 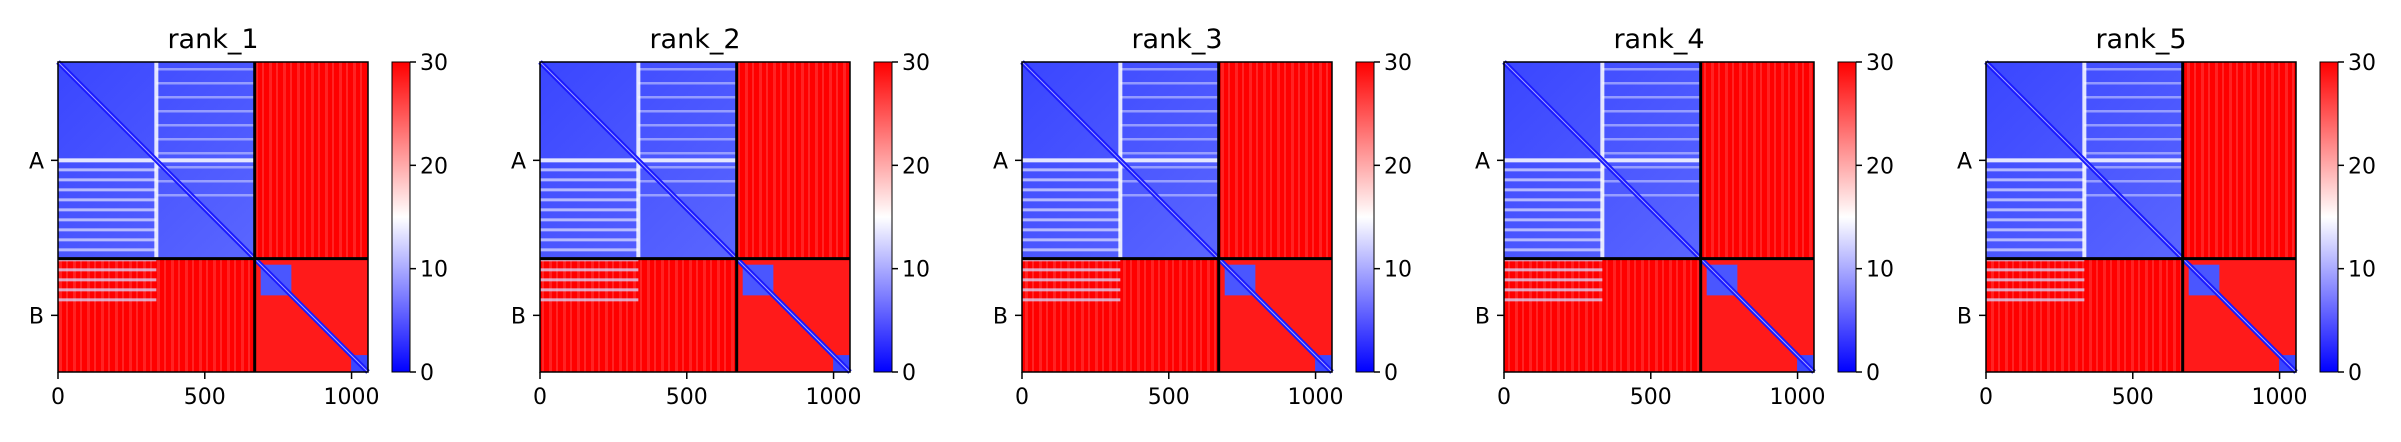 I want to click on panel-title: rank_4, so click(x=1658, y=39).